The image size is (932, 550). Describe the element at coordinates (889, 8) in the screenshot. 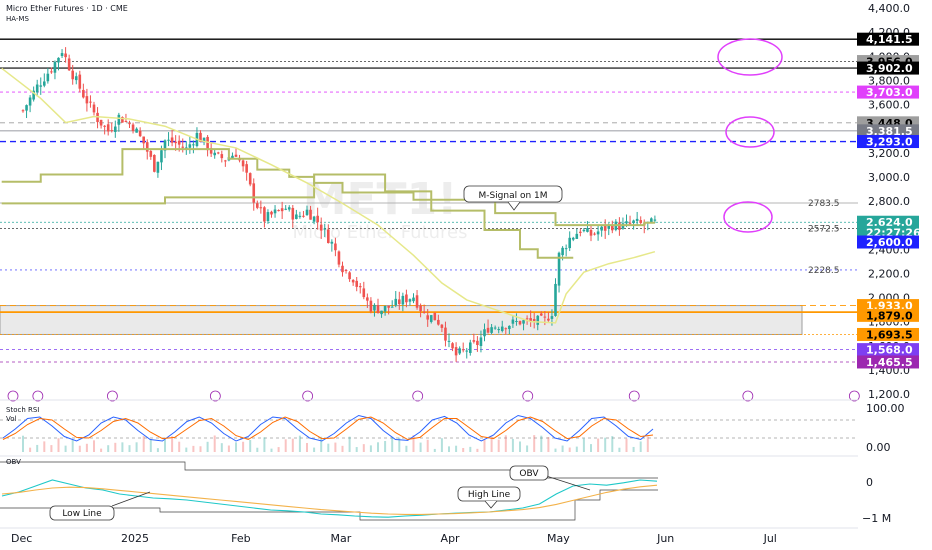

I see `price-tick: 4,400.0` at that location.